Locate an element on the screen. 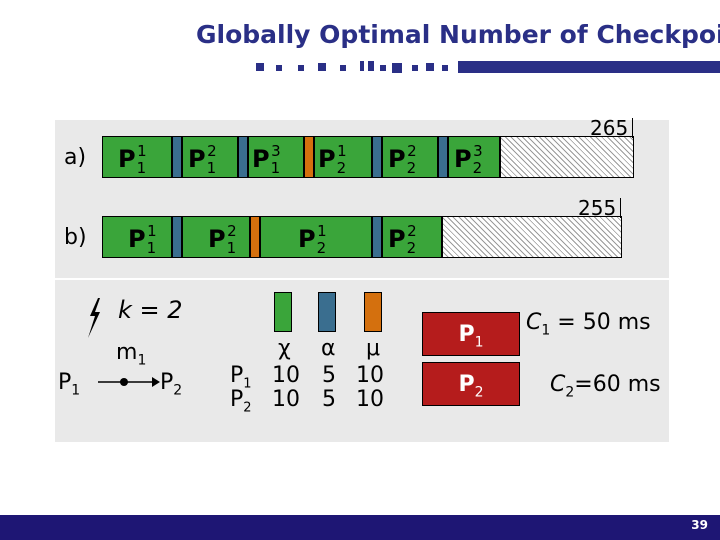 The width and height of the screenshot is (720, 540). legend-p2-cost: C2=60 ms is located at coordinates (605, 386).